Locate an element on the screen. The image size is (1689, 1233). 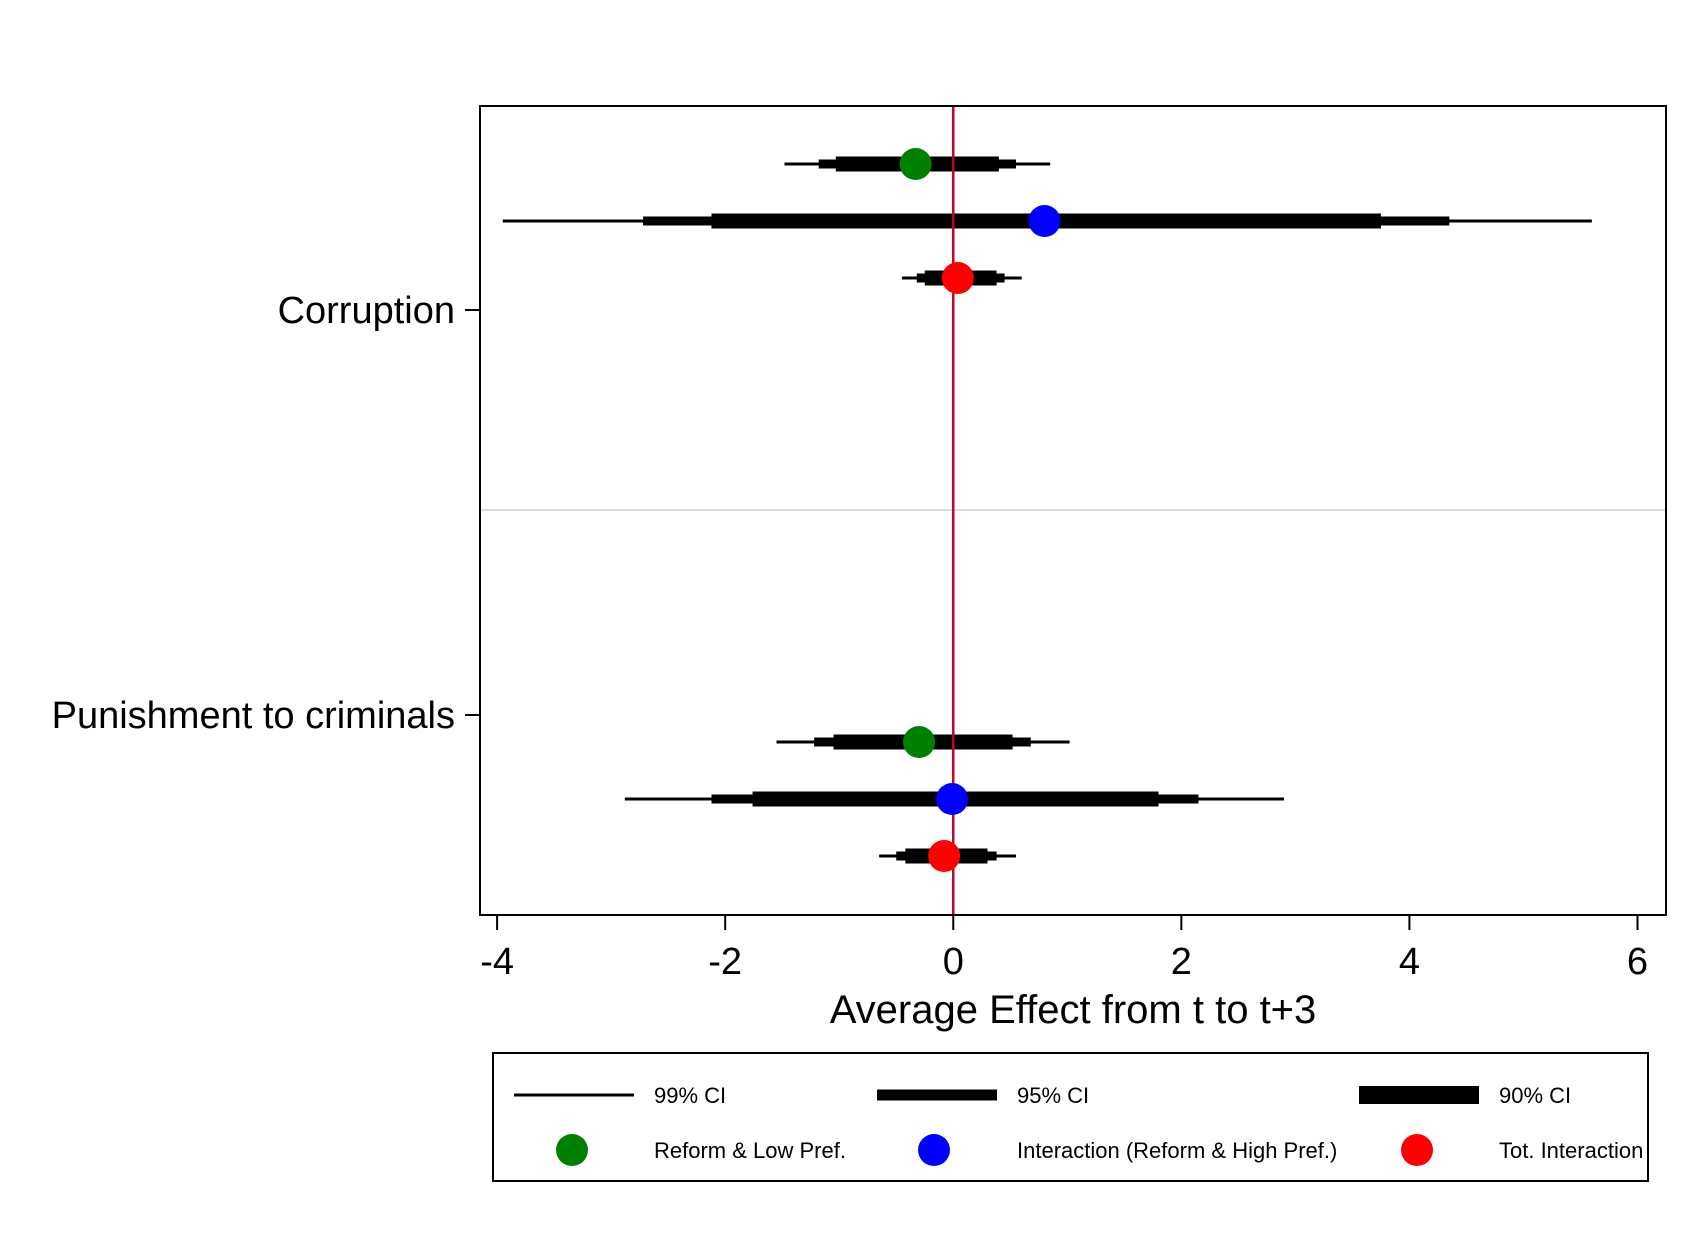
legend-line-label-0: 99% CI is located at coordinates (690, 1095).